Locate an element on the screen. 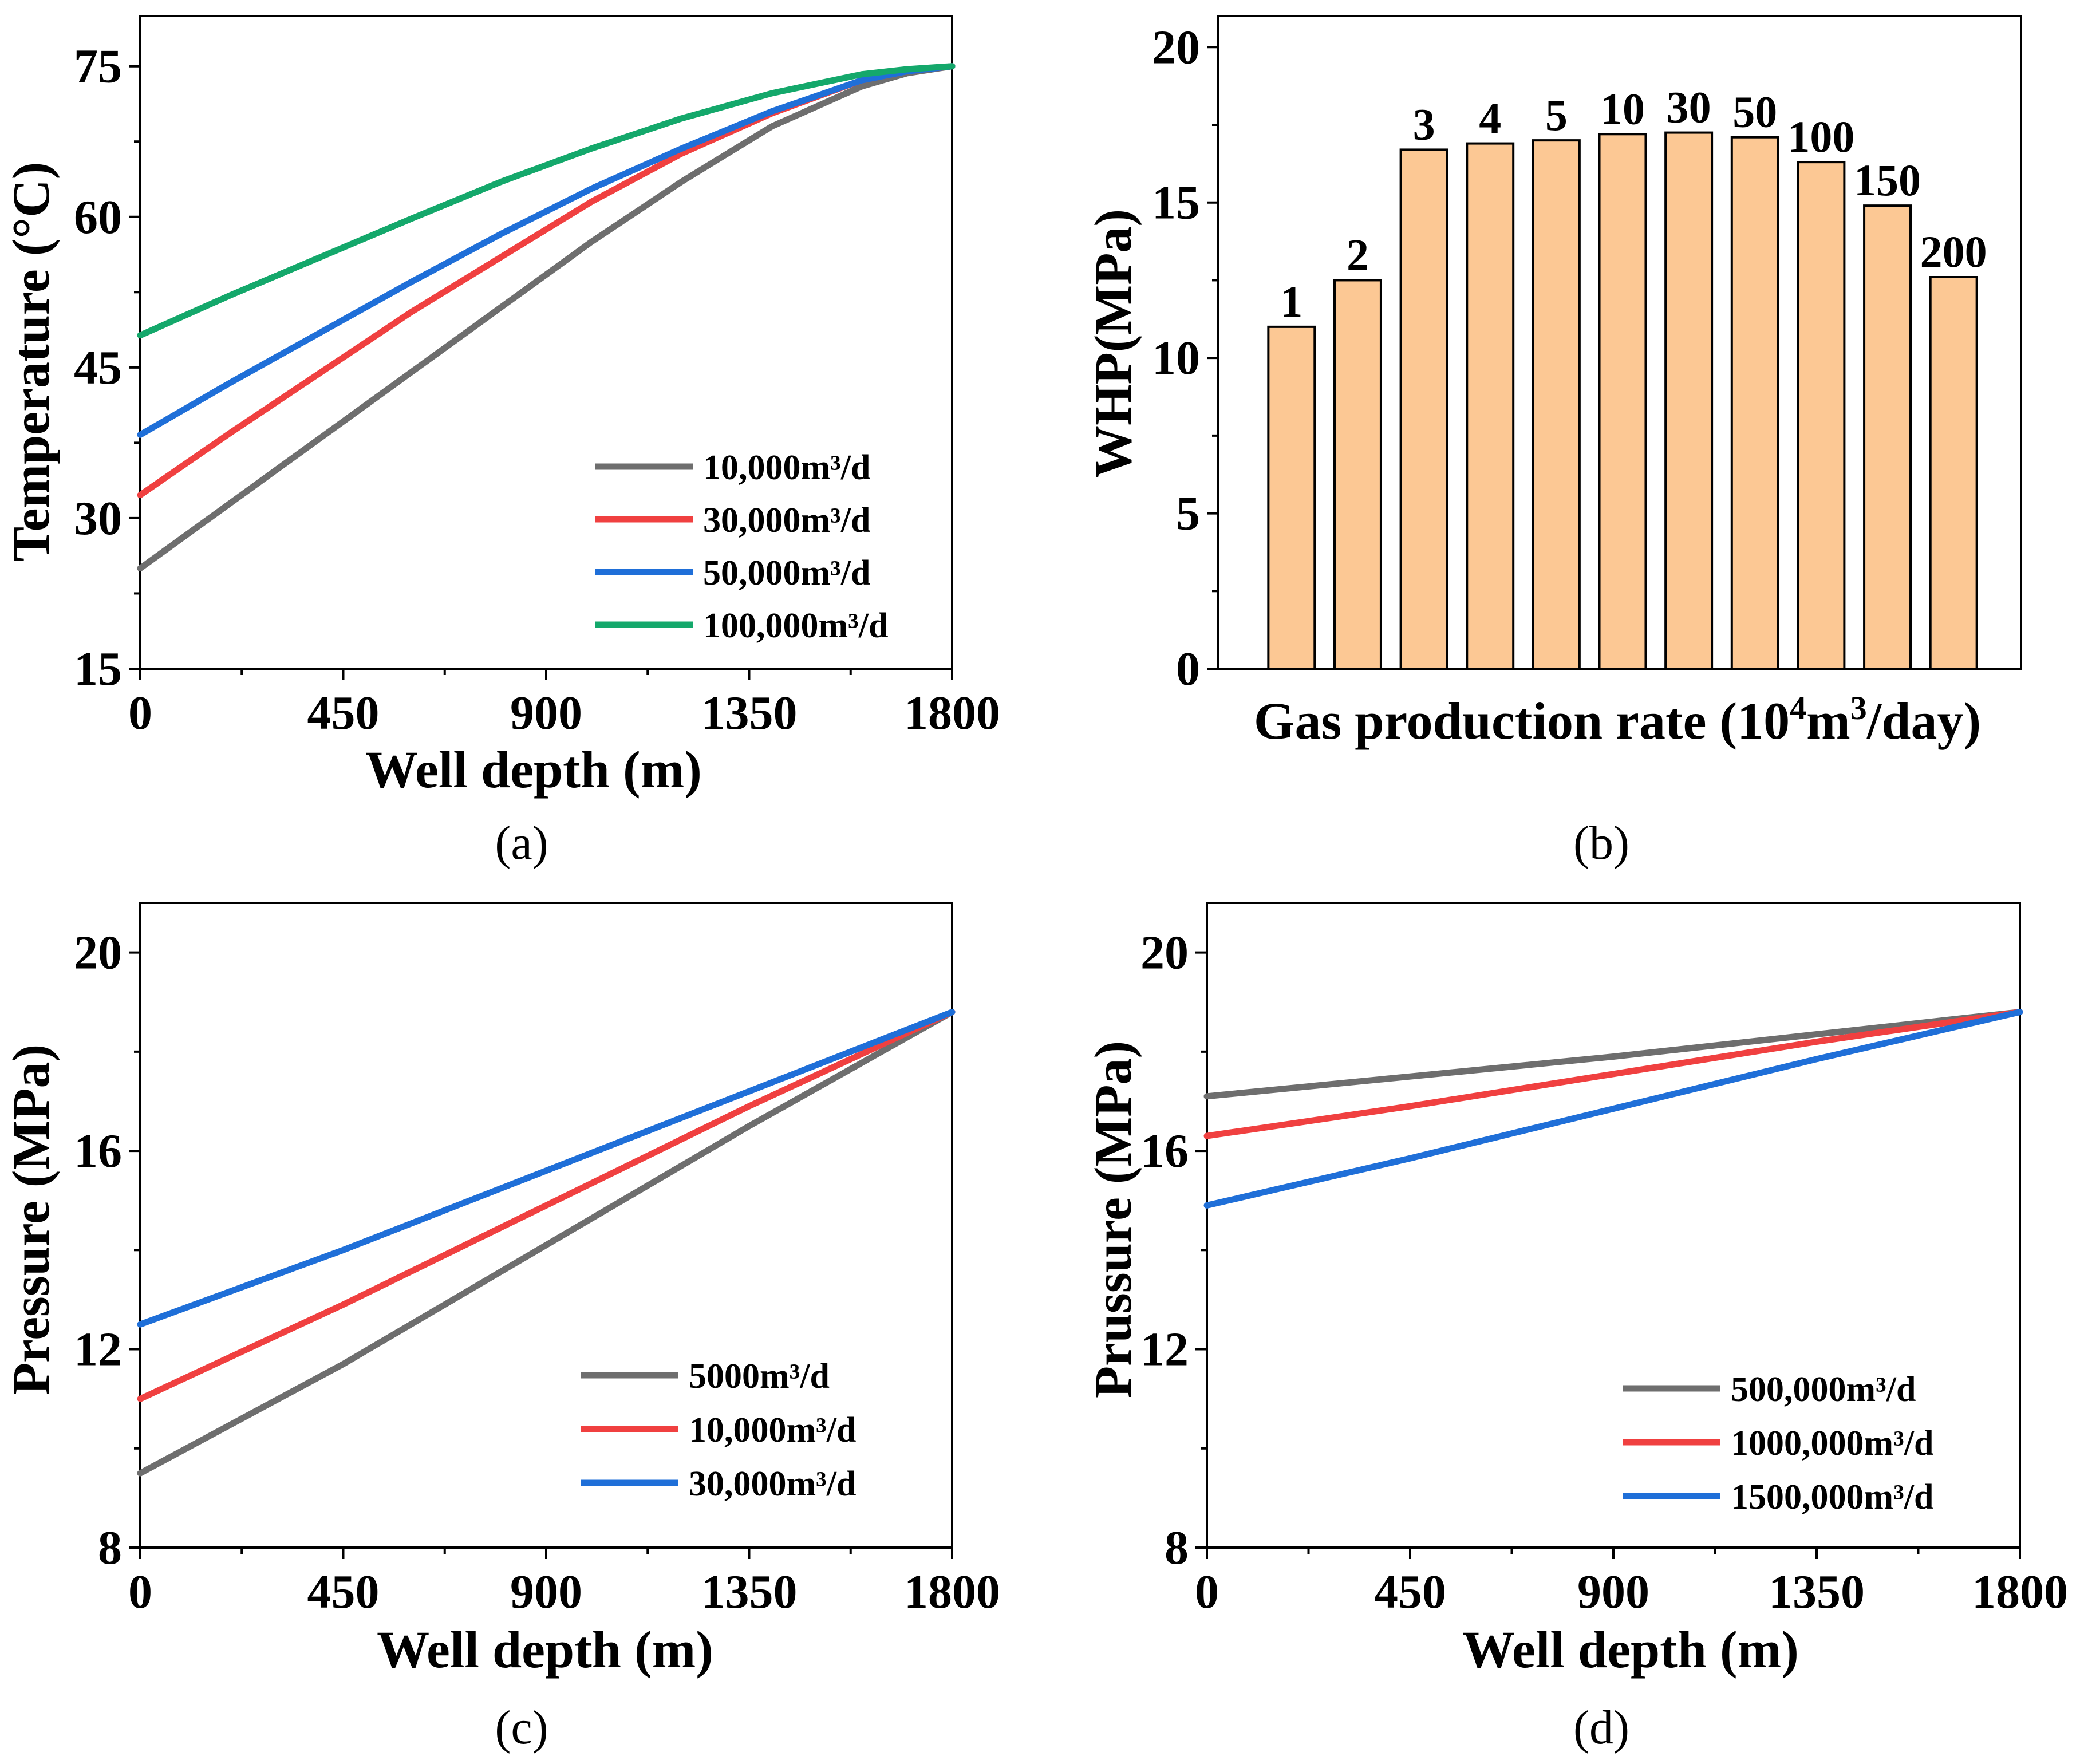  panel-b-bar-label: 150 is located at coordinates (1887, 180).